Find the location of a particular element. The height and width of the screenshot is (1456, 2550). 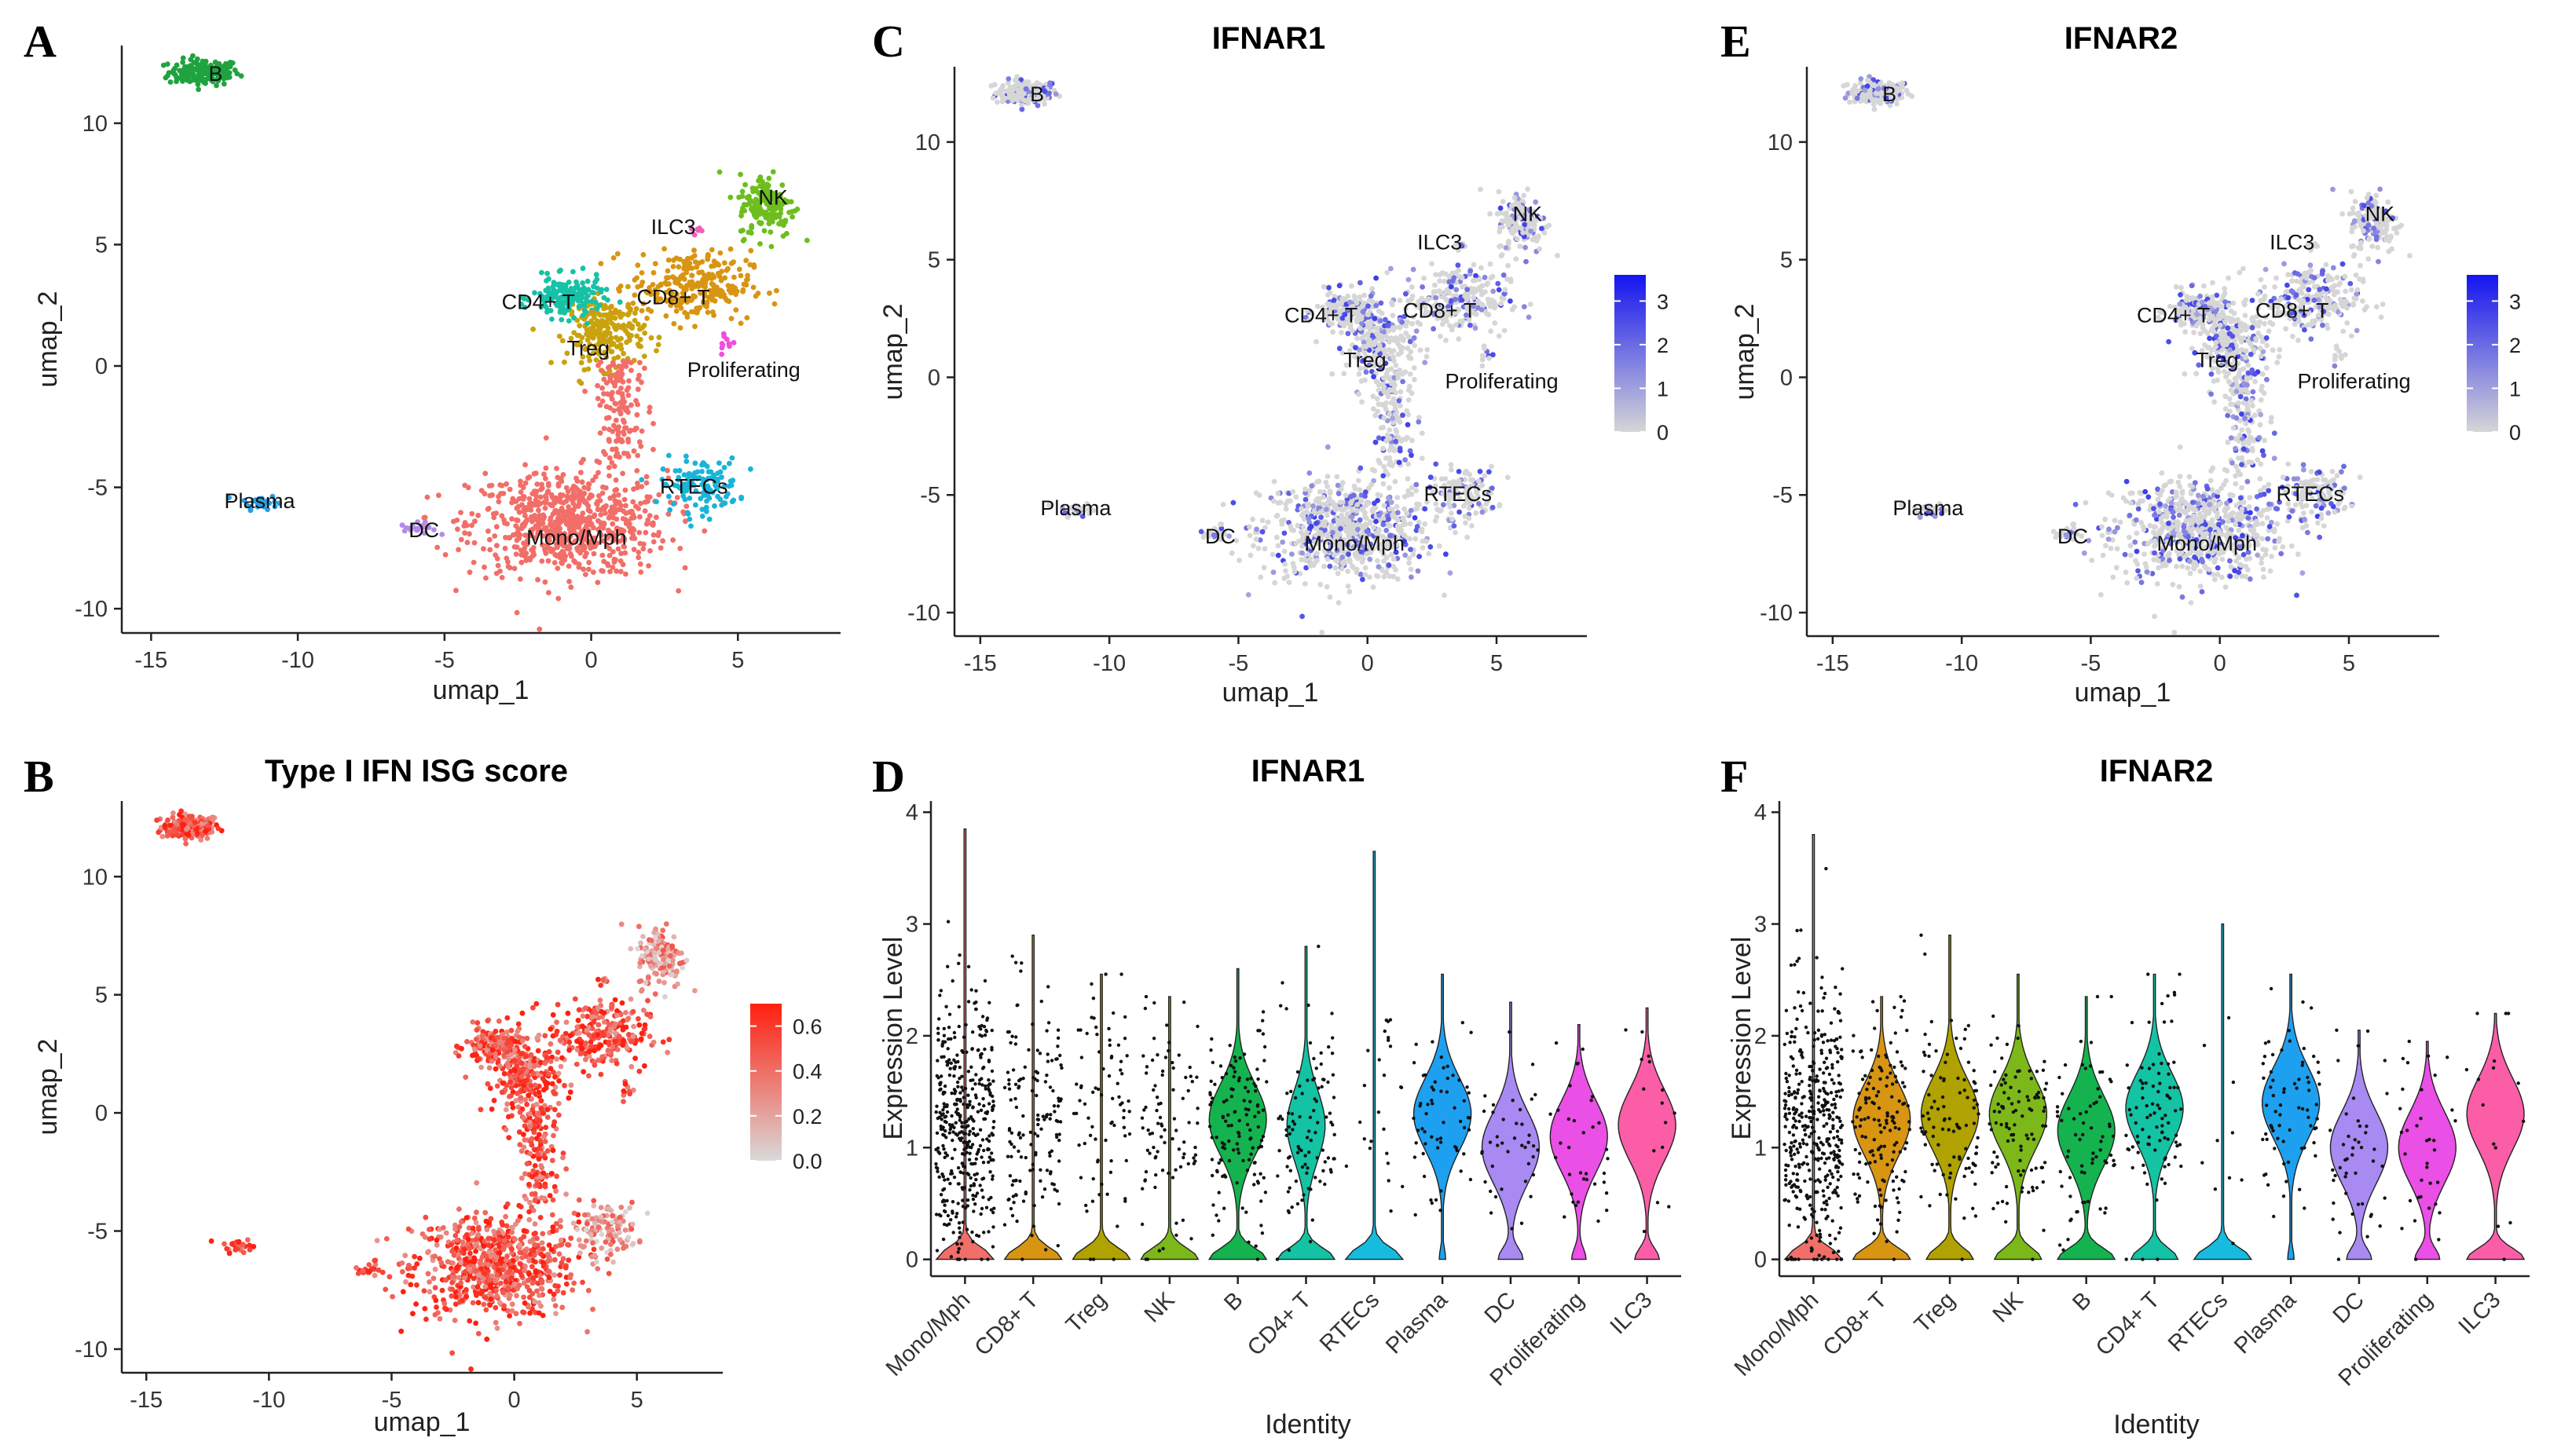

umap-b-legend-label: 0.2 is located at coordinates (808, 1117).